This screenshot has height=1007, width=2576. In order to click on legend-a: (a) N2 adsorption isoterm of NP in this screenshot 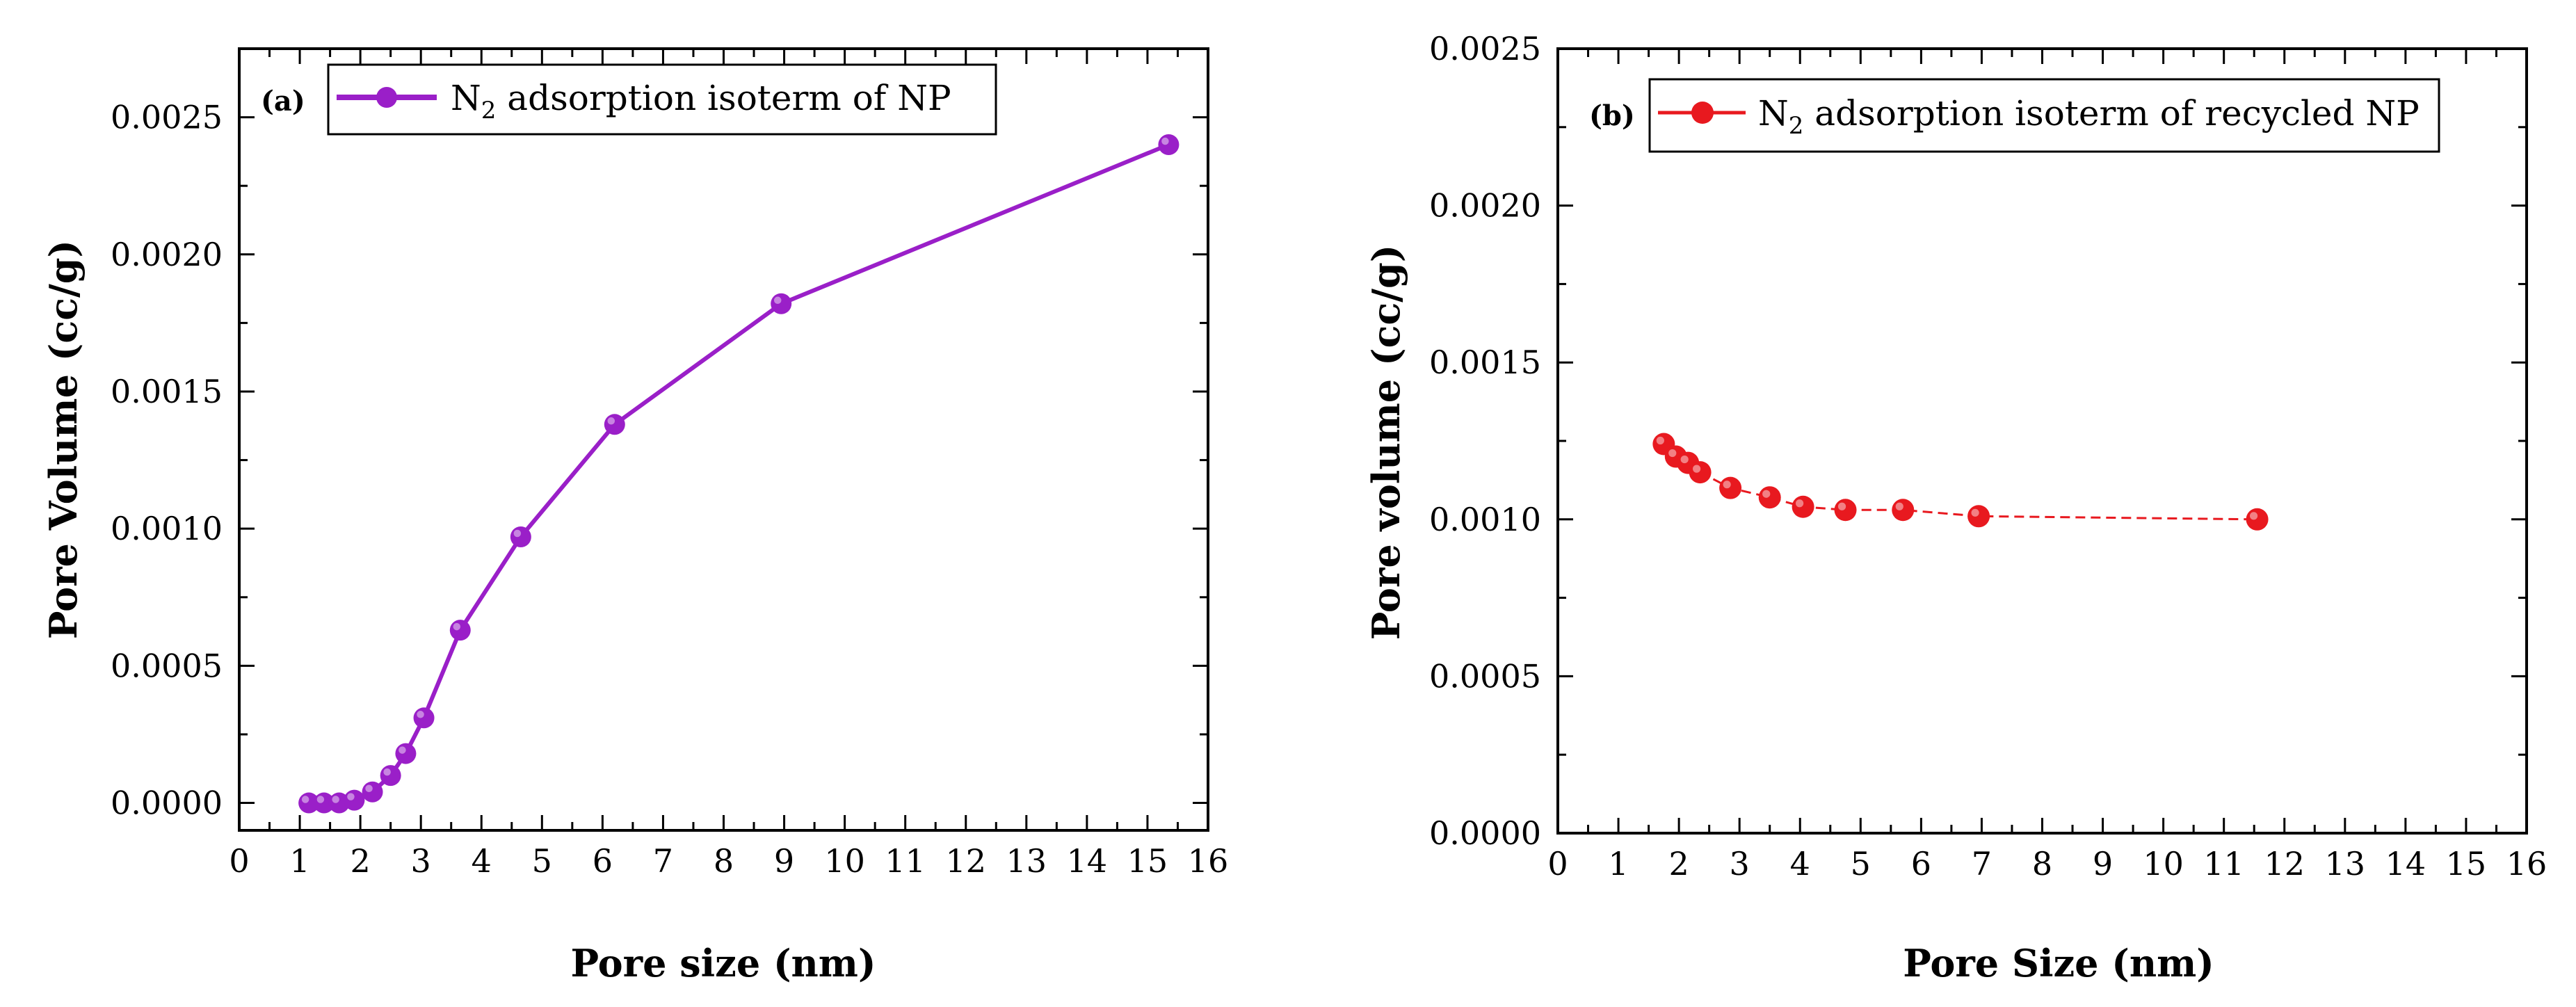, I will do `click(629, 99)`.